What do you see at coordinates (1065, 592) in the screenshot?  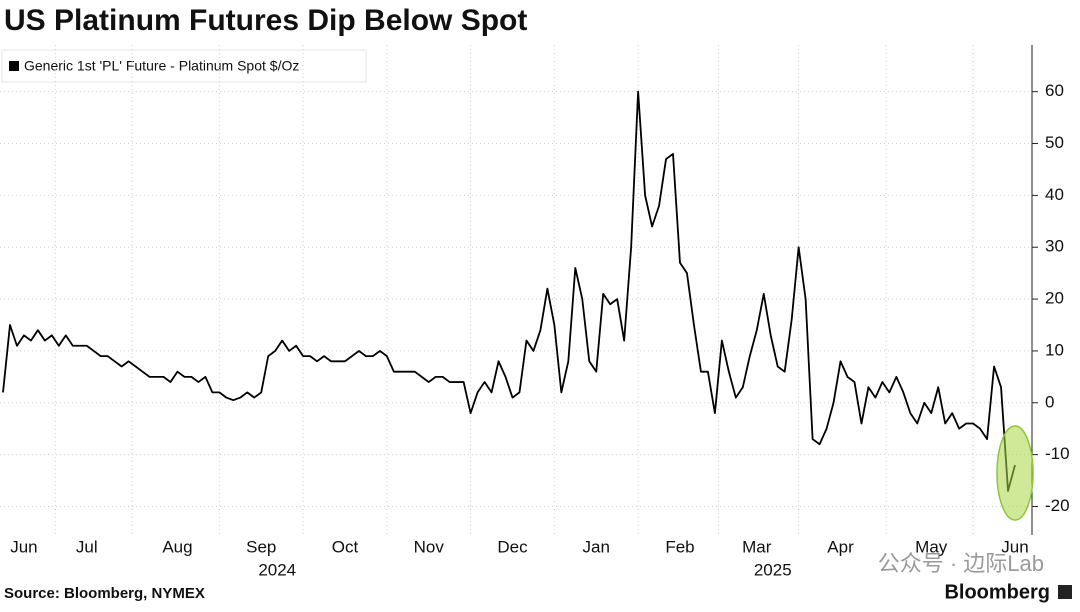 I see `brand-icon` at bounding box center [1065, 592].